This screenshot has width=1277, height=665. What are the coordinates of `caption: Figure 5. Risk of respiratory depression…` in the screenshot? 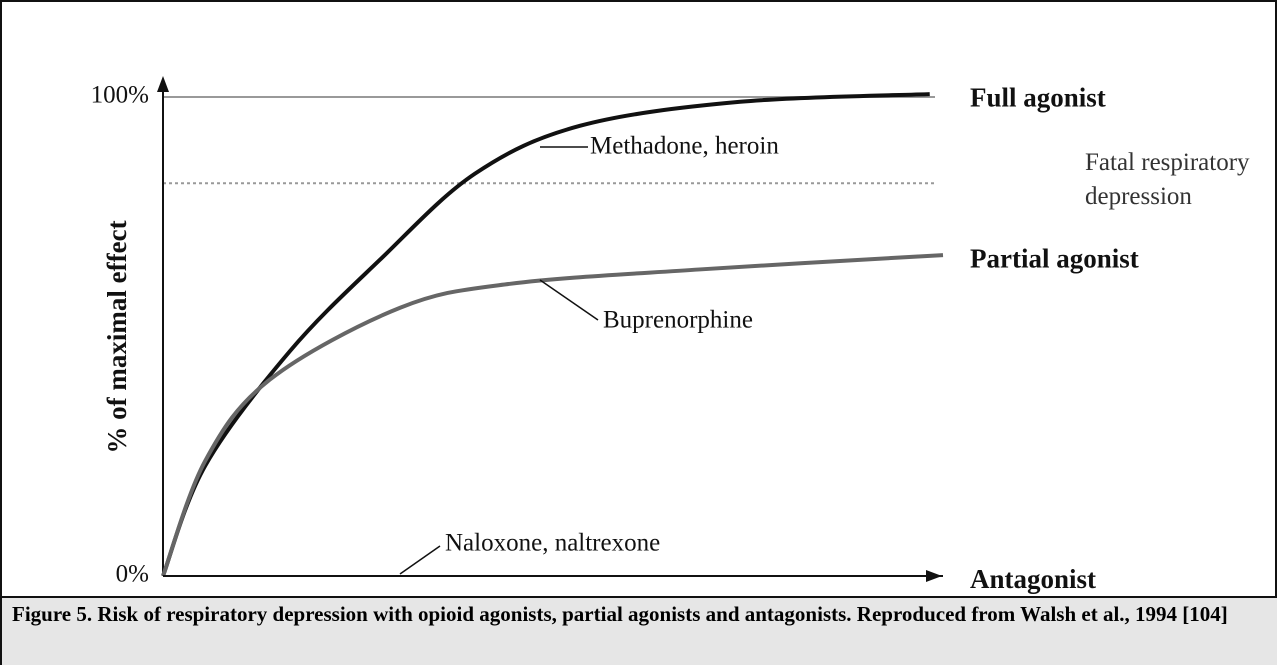 It's located at (638, 631).